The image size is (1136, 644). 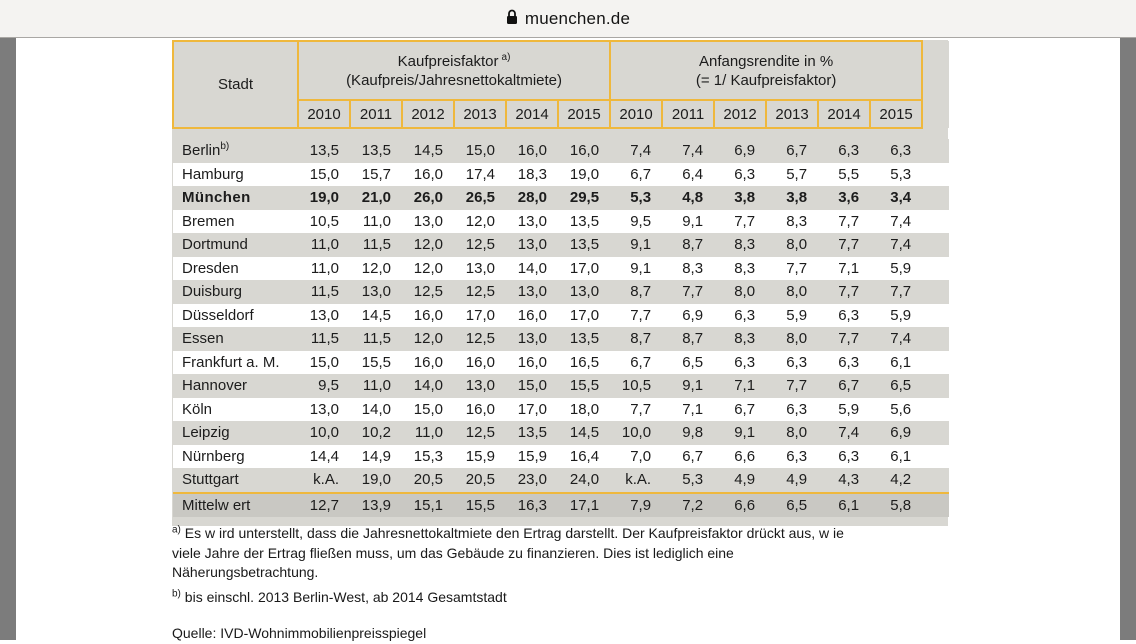 I want to click on city-label: Dortmund, so click(x=215, y=244).